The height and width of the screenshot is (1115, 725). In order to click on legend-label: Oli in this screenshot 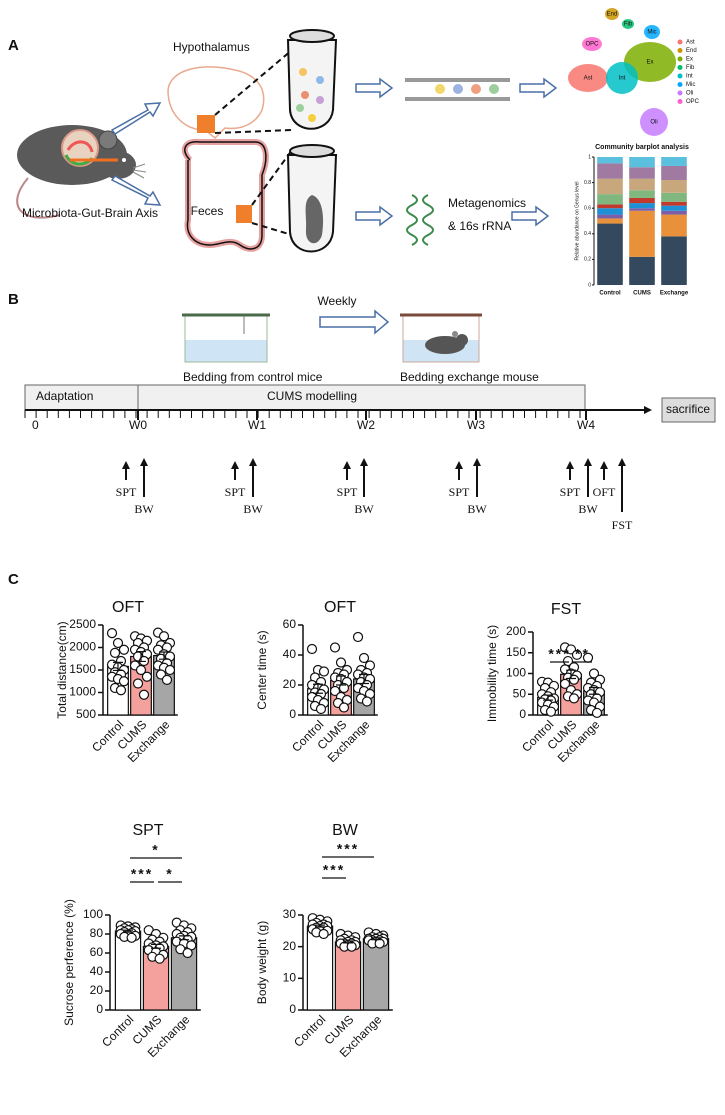, I will do `click(689, 94)`.